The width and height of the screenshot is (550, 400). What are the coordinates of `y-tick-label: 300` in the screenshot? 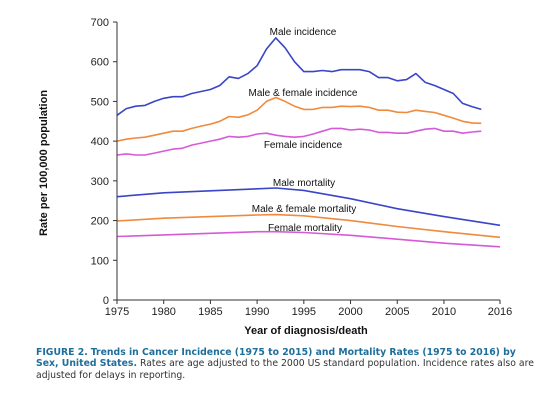 It's located at (100, 182).